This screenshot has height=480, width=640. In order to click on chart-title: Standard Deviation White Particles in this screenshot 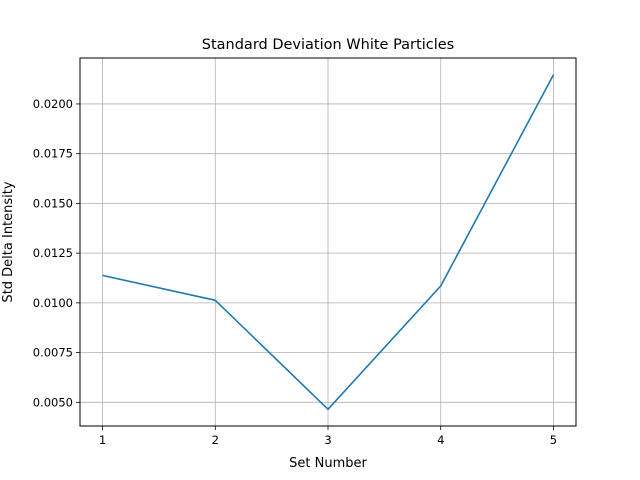, I will do `click(328, 45)`.